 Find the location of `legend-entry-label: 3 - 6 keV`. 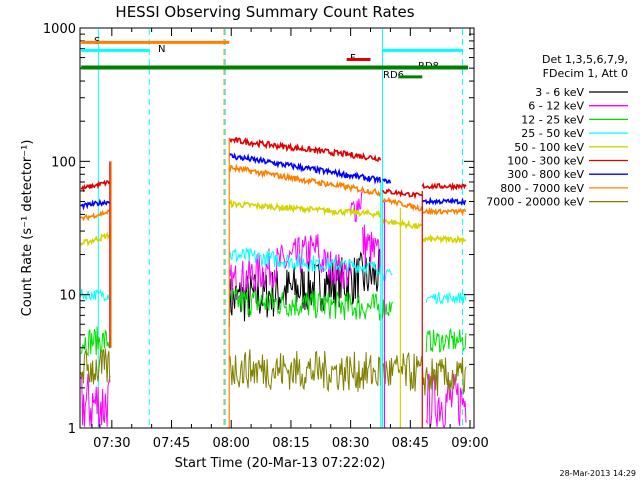

legend-entry-label: 3 - 6 keV is located at coordinates (559, 92).